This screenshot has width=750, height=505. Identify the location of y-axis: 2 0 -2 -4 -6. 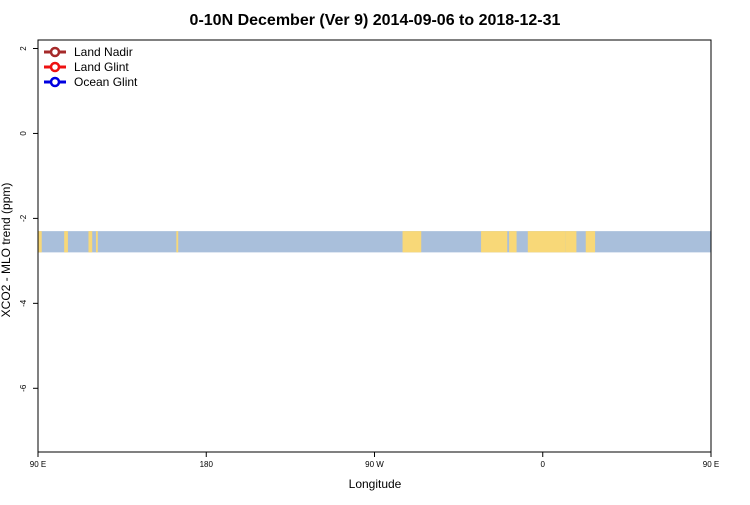
(28, 219).